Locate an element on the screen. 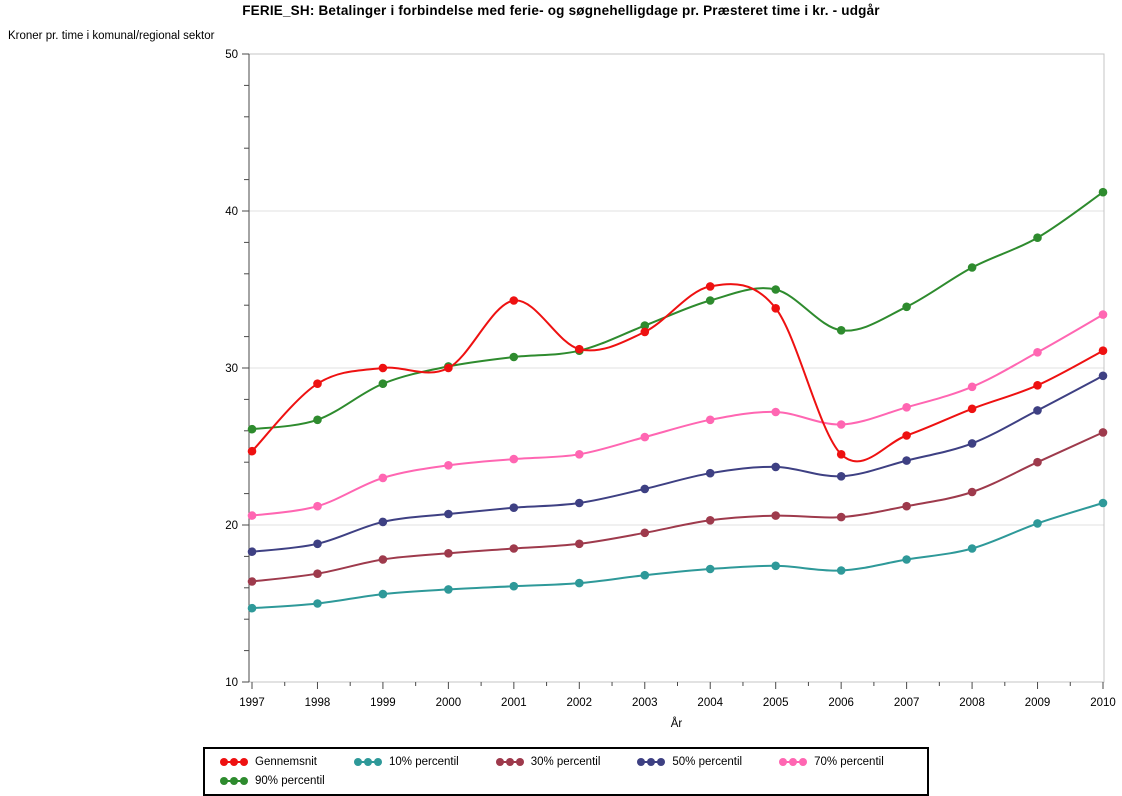 This screenshot has width=1122, height=796. legend-label: 70% percentil is located at coordinates (849, 761).